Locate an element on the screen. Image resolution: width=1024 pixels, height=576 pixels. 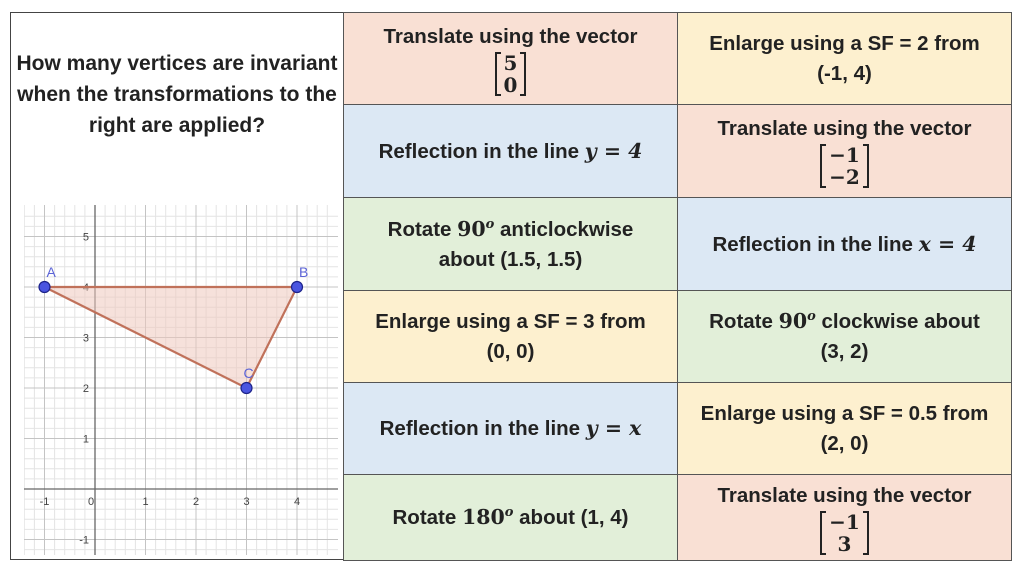
vector-bottom: −2 is located at coordinates (844, 177).